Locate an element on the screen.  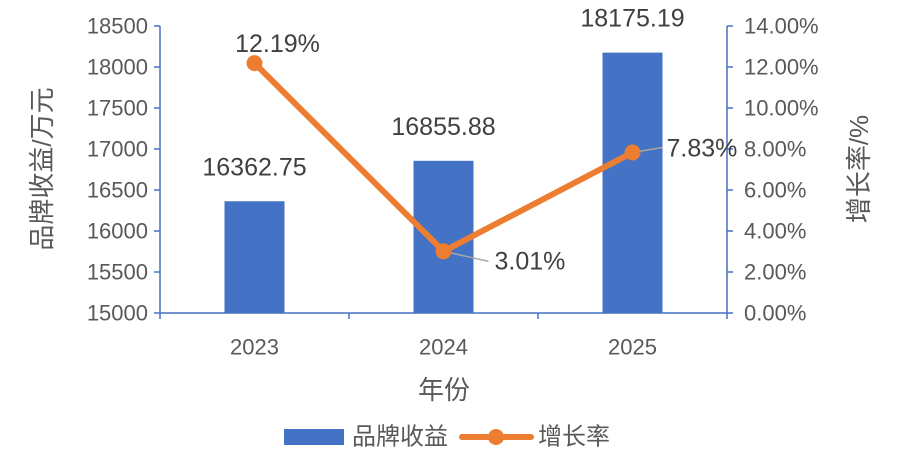
legend-label-bar: 品牌收益 is located at coordinates (400, 437).